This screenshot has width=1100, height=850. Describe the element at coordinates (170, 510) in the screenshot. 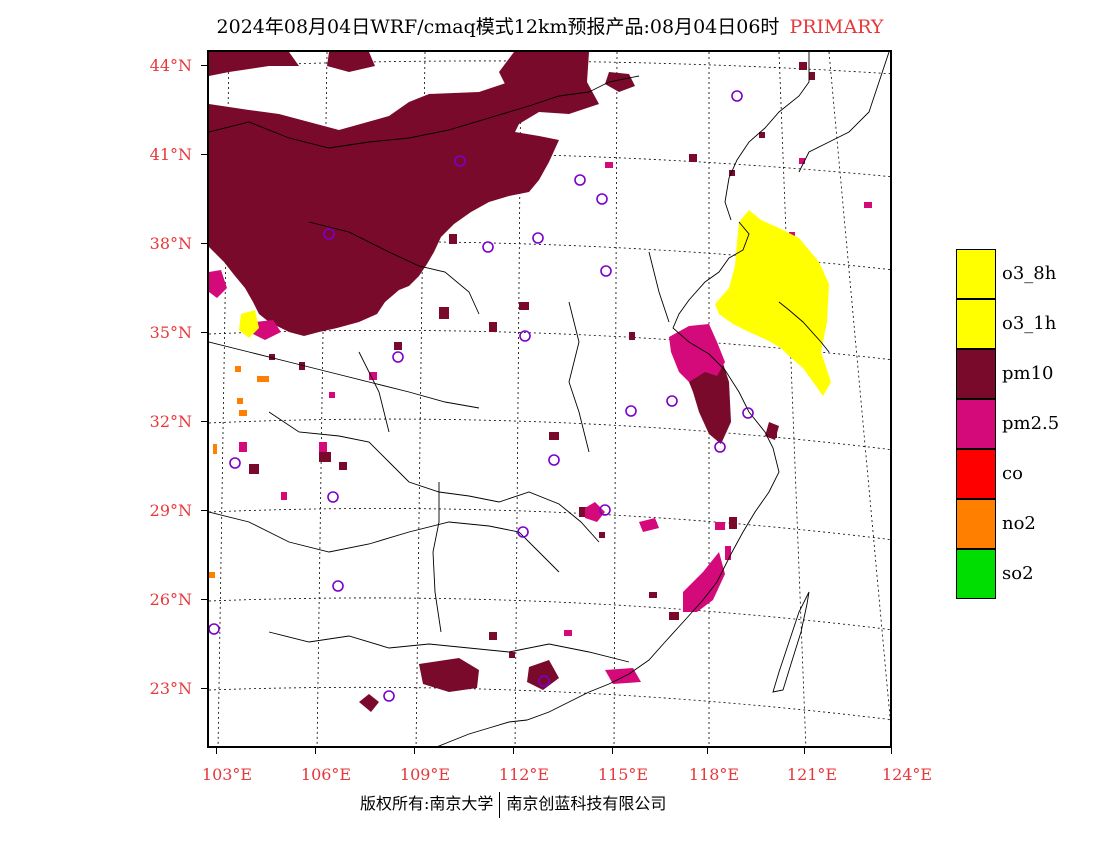

I see `lat-label-29: 29°N` at that location.